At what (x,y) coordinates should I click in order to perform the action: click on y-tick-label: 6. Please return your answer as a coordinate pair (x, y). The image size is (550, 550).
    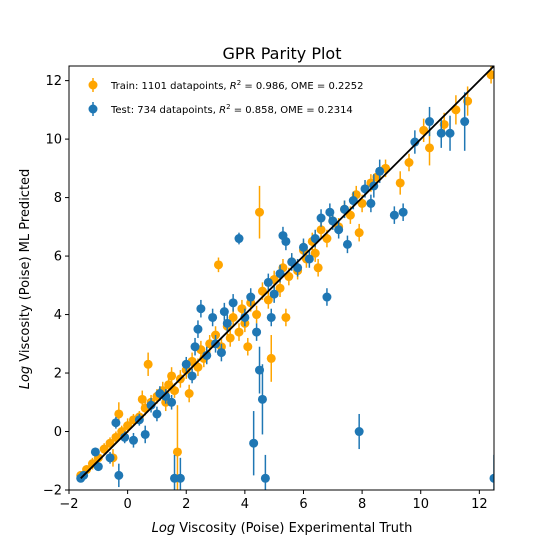
    Looking at the image, I should click on (58, 257).